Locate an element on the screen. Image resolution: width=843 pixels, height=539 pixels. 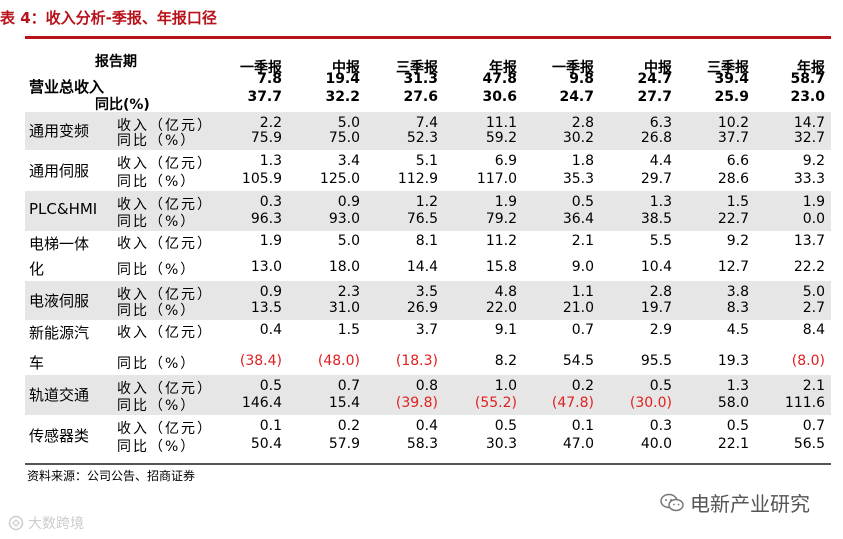
summary-label: 营业总收入 is located at coordinates (67, 87).